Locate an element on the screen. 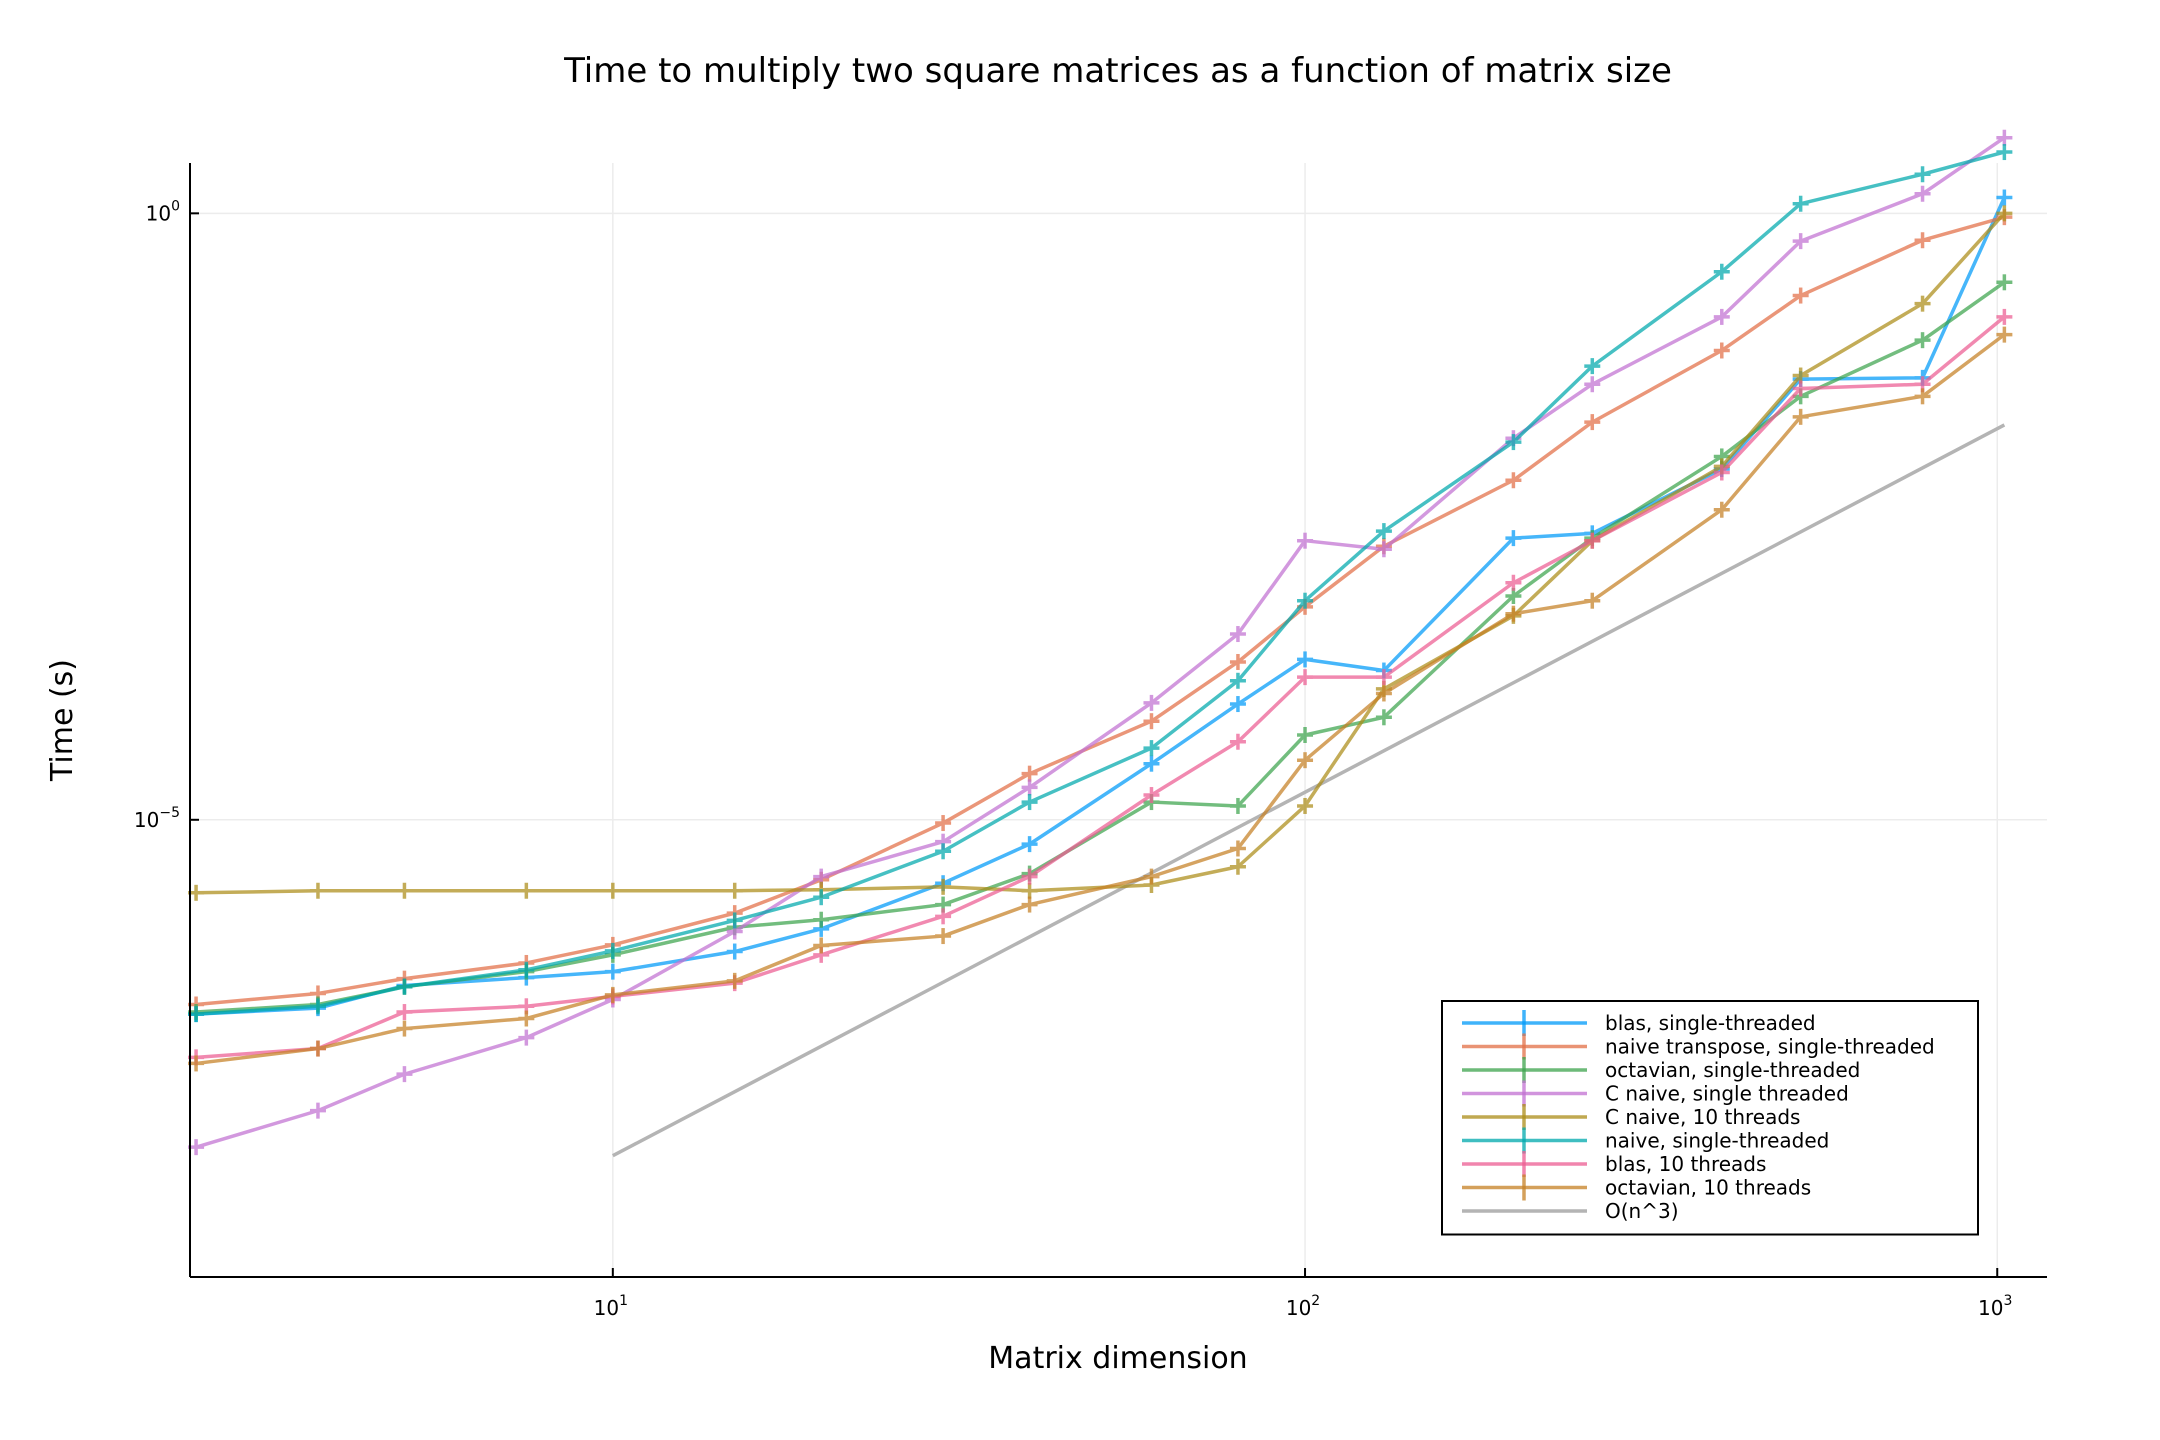  legend-label: blas, single-threaded is located at coordinates (1710, 1023).